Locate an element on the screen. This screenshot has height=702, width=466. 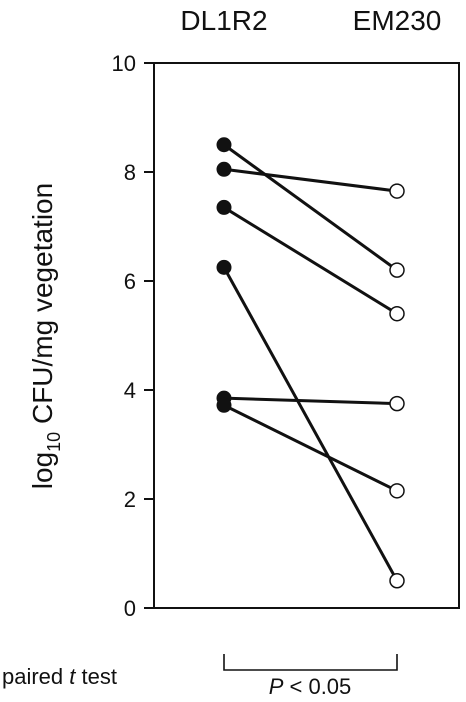
test-label: paired t test is located at coordinates (59, 676).